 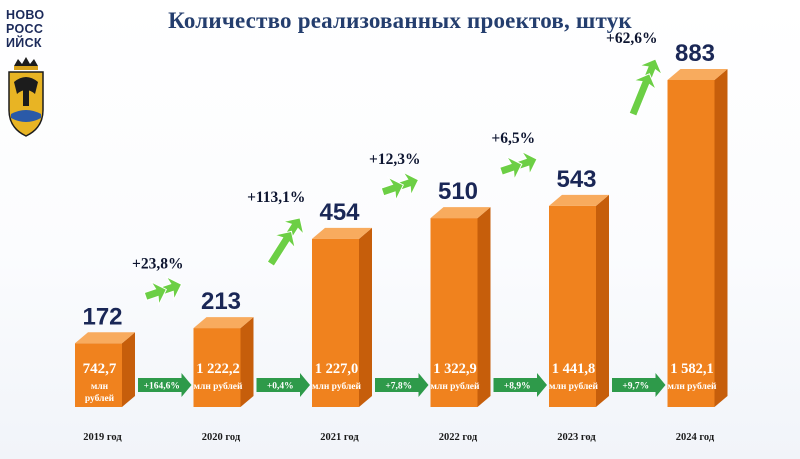 I want to click on money-value-label: 1 441,8, so click(x=574, y=369).